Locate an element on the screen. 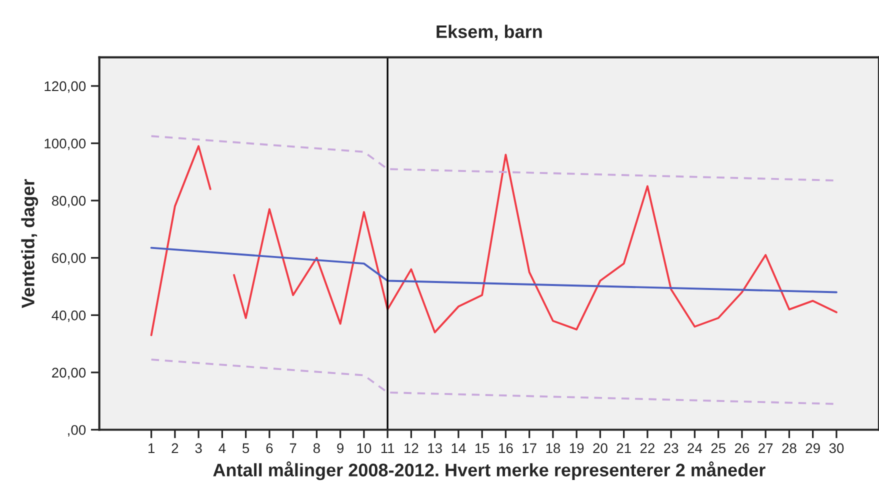 The height and width of the screenshot is (490, 879). x-tick-label: 26 is located at coordinates (742, 448).